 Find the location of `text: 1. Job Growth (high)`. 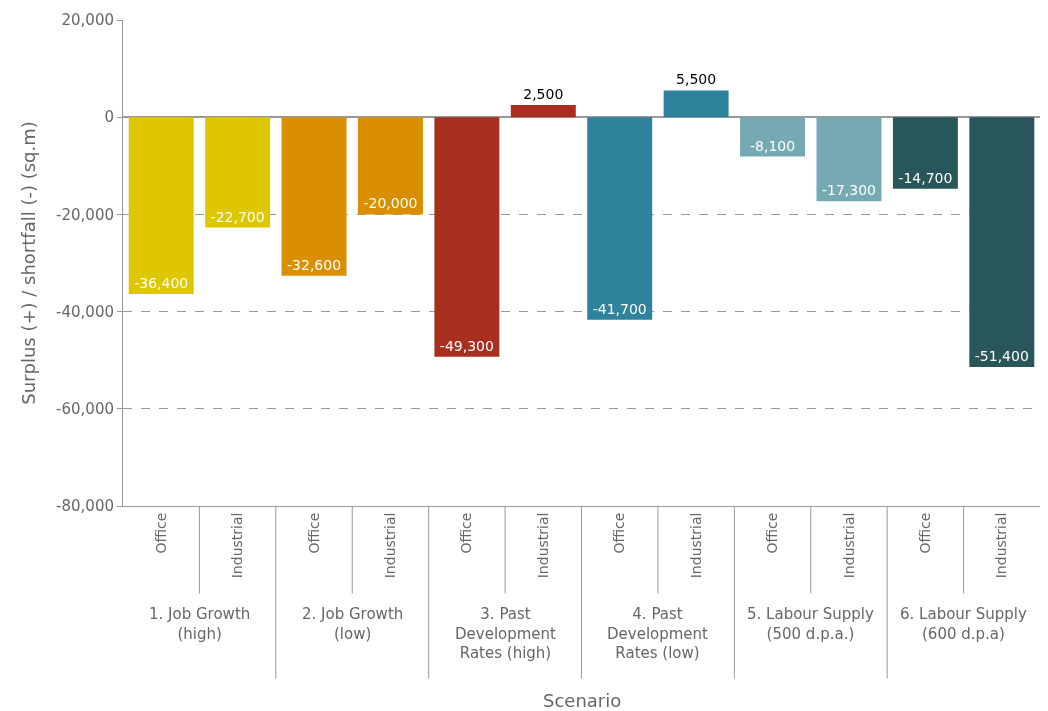

text: 1. Job Growth (high) is located at coordinates (200, 624).